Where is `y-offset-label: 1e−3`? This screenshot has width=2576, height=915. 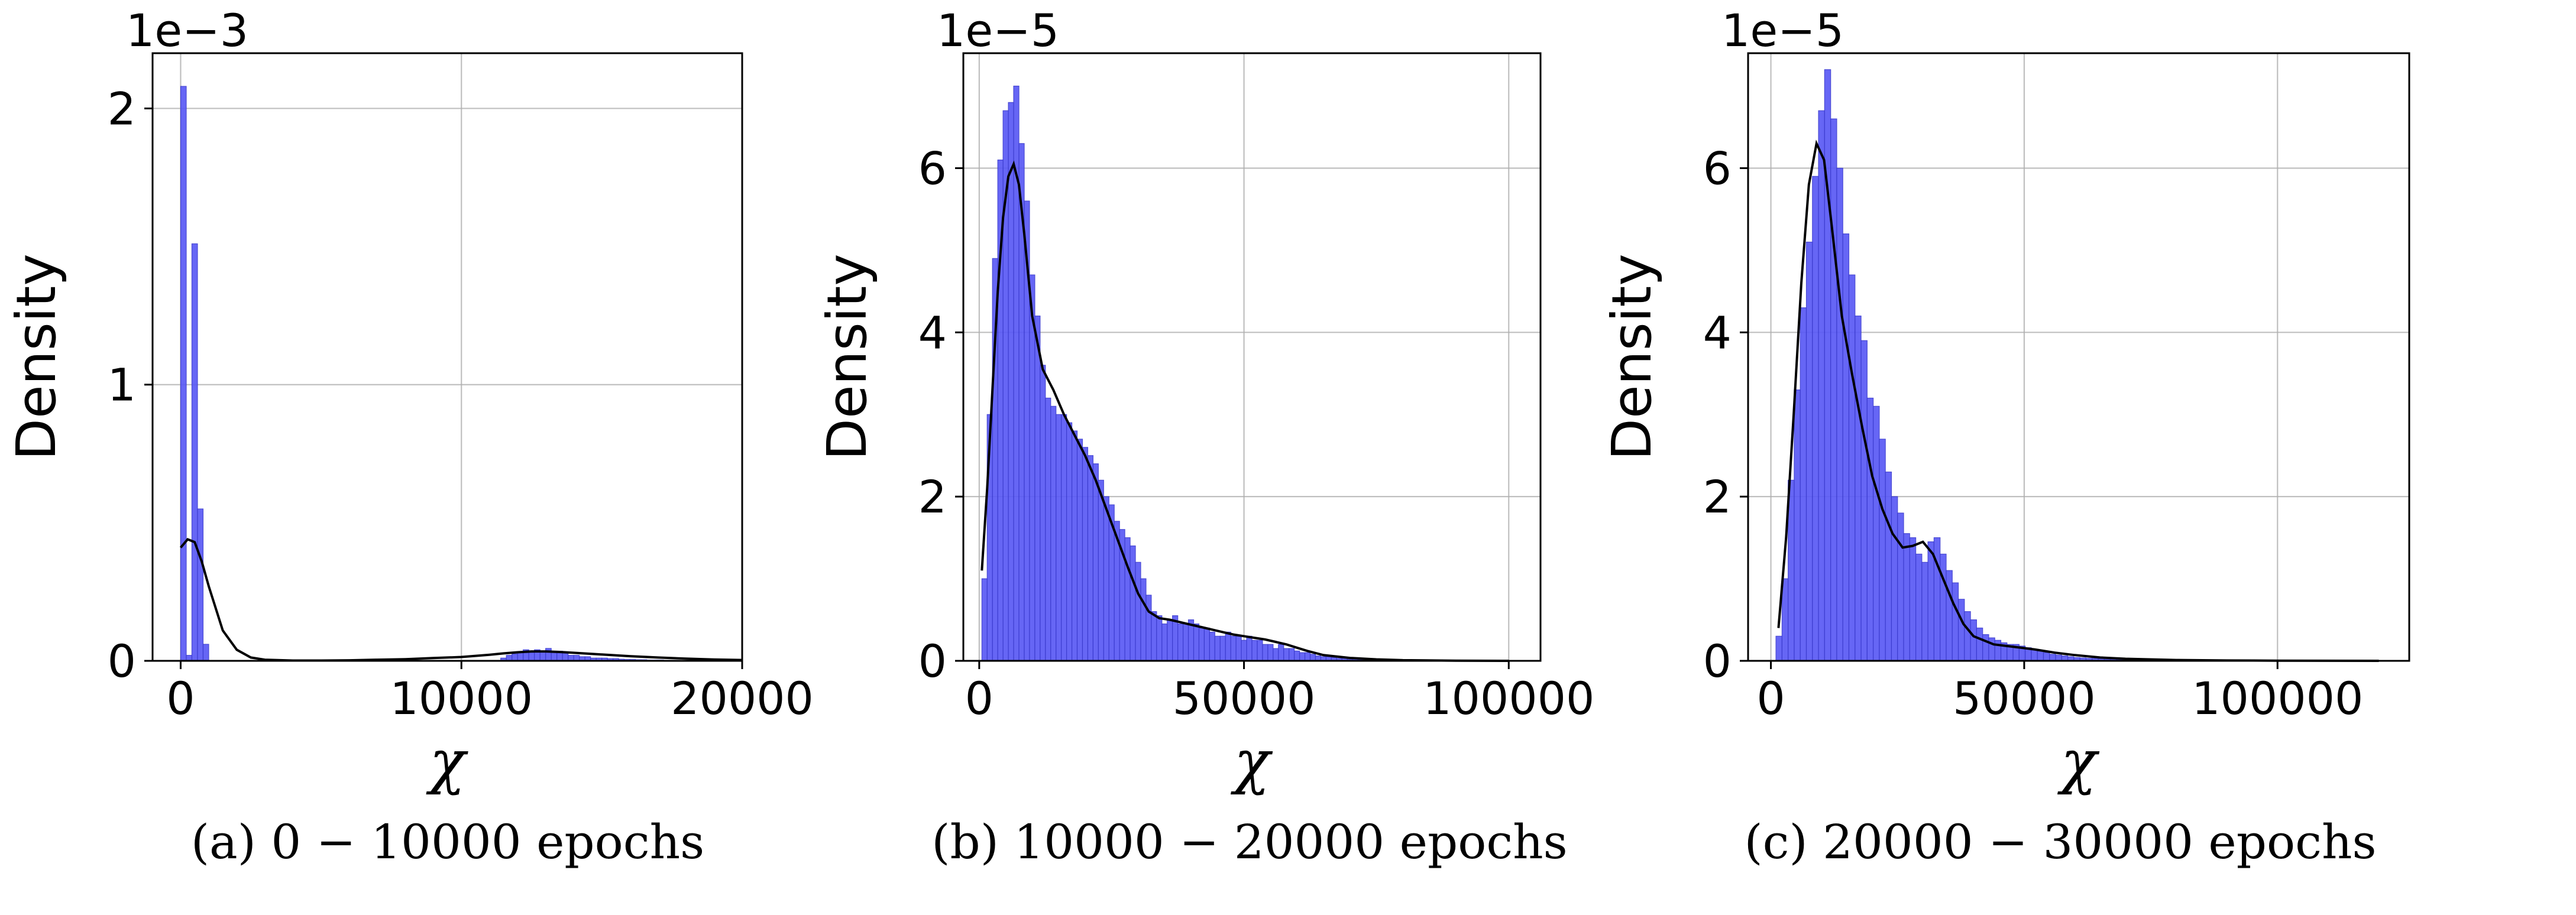
y-offset-label: 1e−3 is located at coordinates (187, 31).